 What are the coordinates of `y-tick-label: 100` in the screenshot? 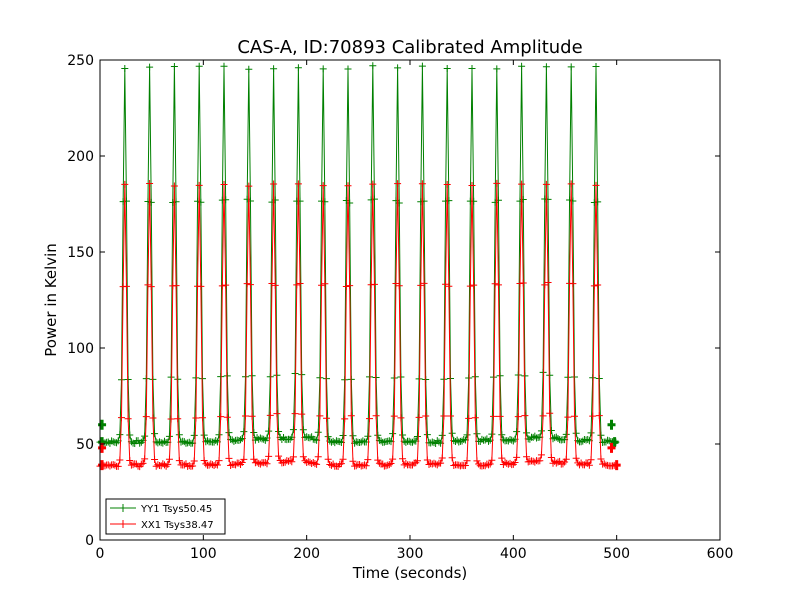 It's located at (80, 349).